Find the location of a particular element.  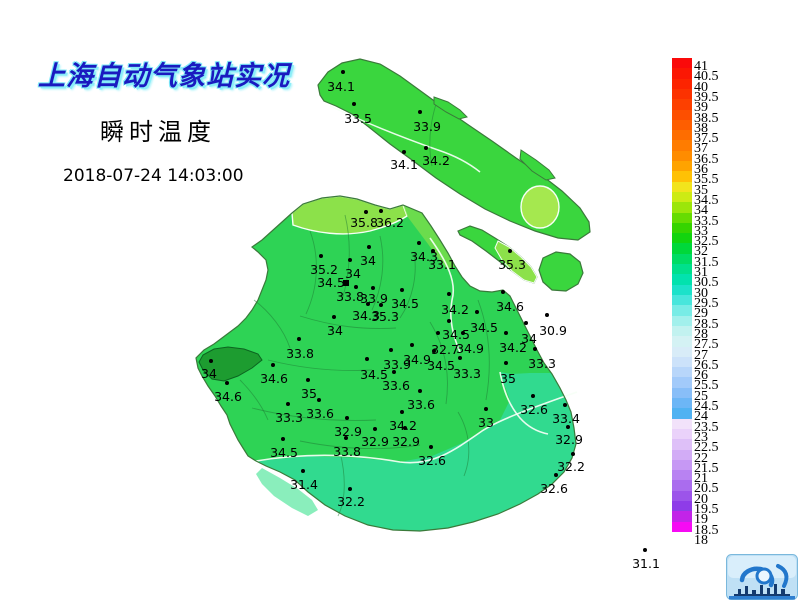

legend-tick-label: 30.5 is located at coordinates (706, 283).